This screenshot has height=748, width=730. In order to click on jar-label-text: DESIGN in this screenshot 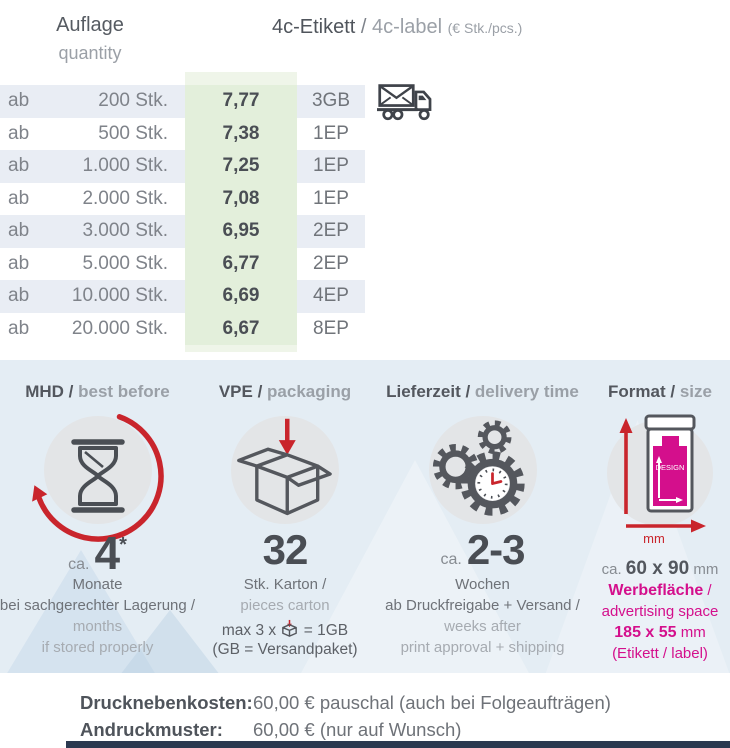, I will do `click(670, 467)`.